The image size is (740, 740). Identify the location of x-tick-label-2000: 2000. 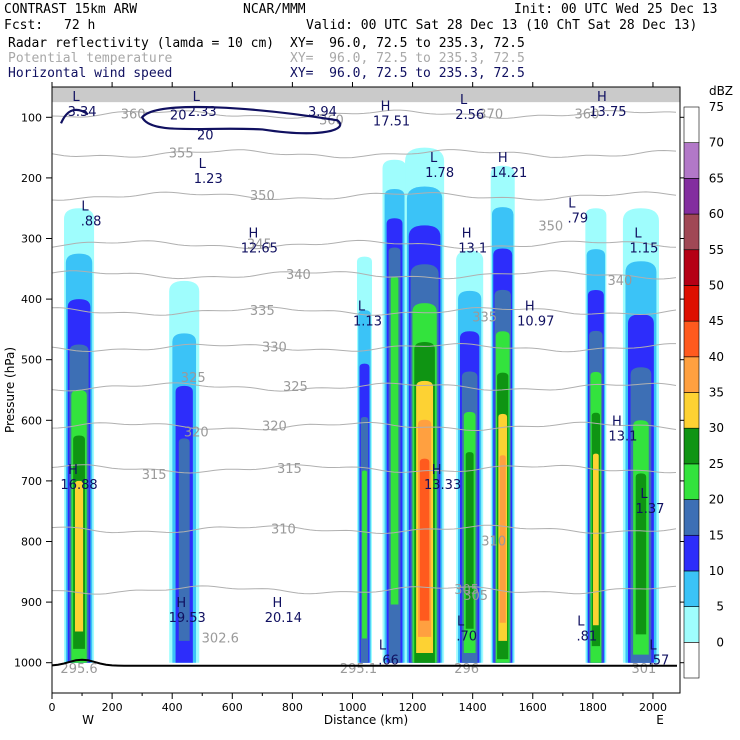
(653, 707).